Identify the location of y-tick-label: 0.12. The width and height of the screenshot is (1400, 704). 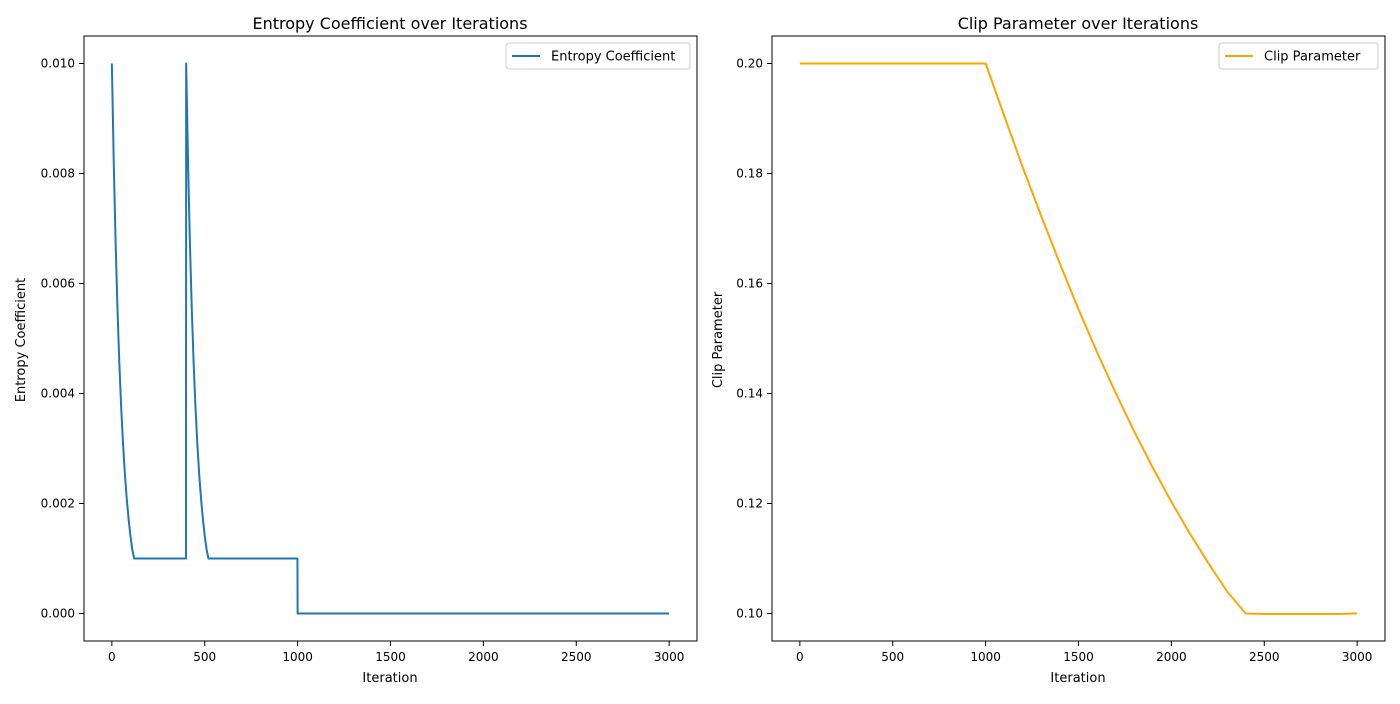
(749, 504).